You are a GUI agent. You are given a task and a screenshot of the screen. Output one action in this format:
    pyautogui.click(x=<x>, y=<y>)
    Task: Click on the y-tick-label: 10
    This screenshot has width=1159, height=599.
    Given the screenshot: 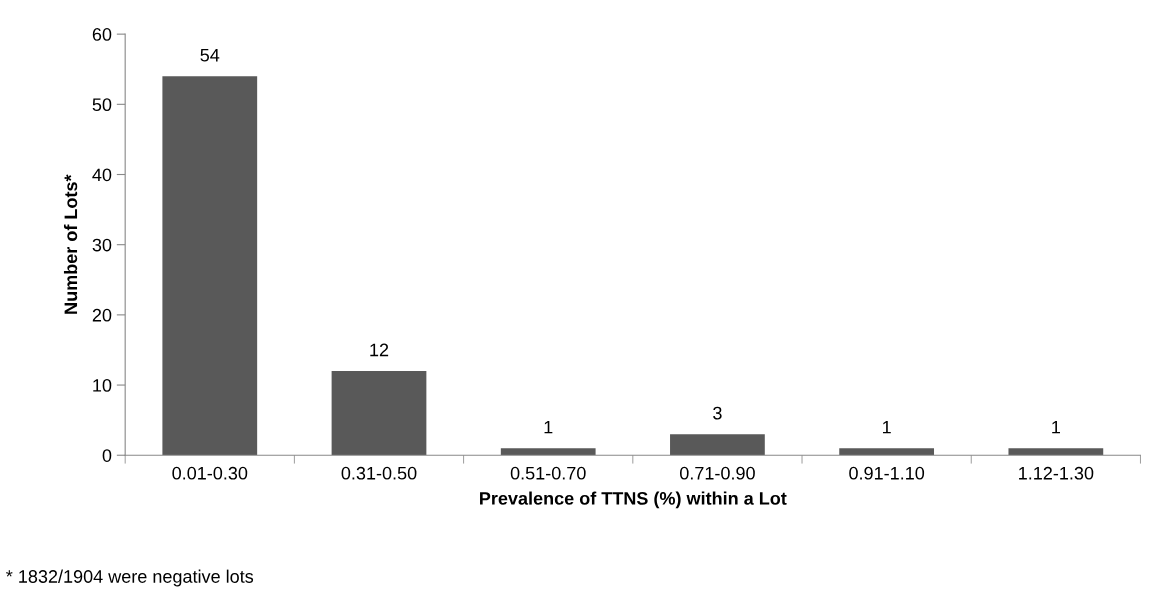 What is the action you would take?
    pyautogui.click(x=102, y=385)
    